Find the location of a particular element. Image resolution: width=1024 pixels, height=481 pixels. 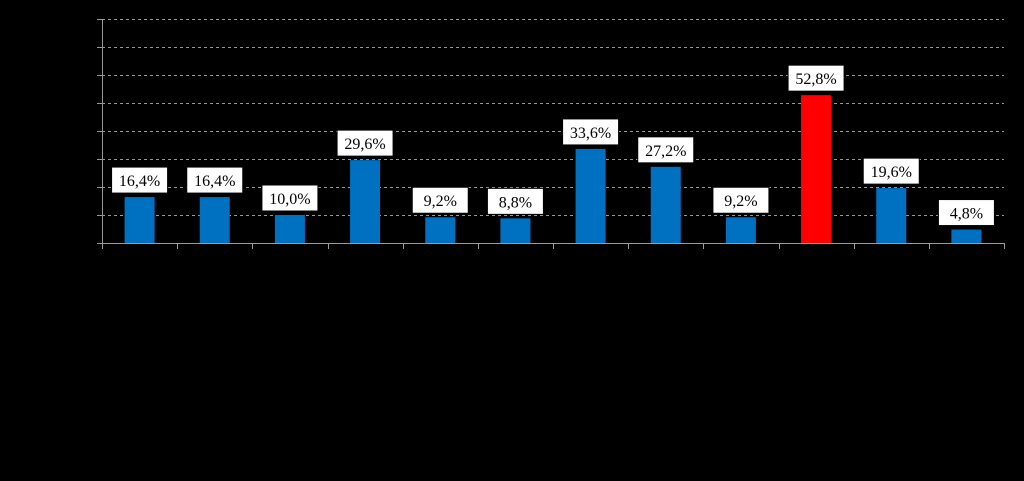

data-label-2: 16,4% is located at coordinates (215, 180).